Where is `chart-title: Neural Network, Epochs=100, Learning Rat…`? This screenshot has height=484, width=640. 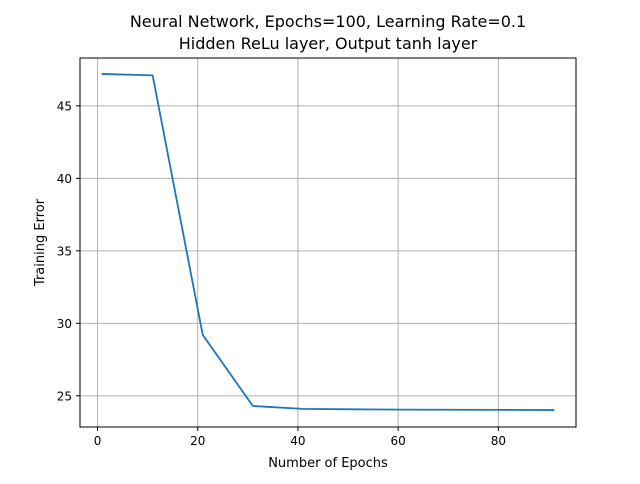
chart-title: Neural Network, Epochs=100, Learning Rat… is located at coordinates (328, 21).